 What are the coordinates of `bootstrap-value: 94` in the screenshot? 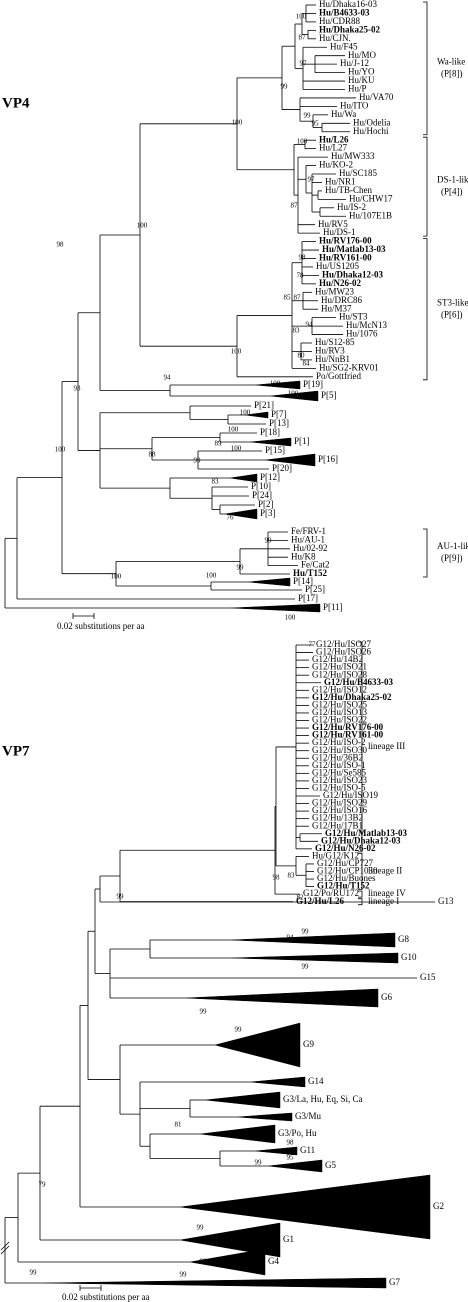 It's located at (168, 378).